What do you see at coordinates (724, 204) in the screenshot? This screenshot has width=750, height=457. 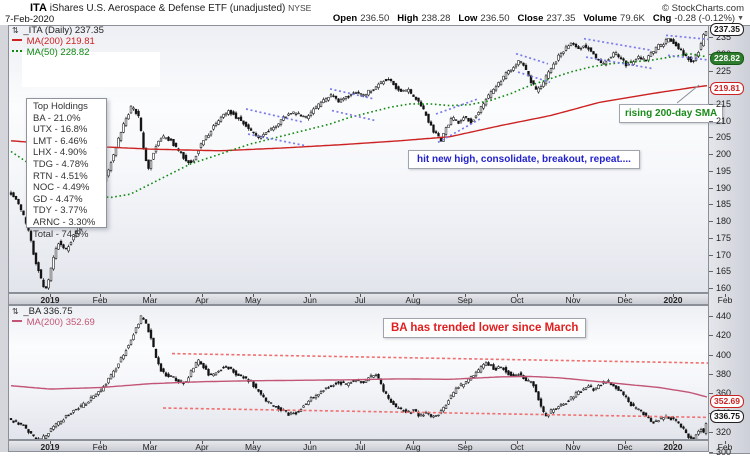 I see `y-axis-label: 185` at bounding box center [724, 204].